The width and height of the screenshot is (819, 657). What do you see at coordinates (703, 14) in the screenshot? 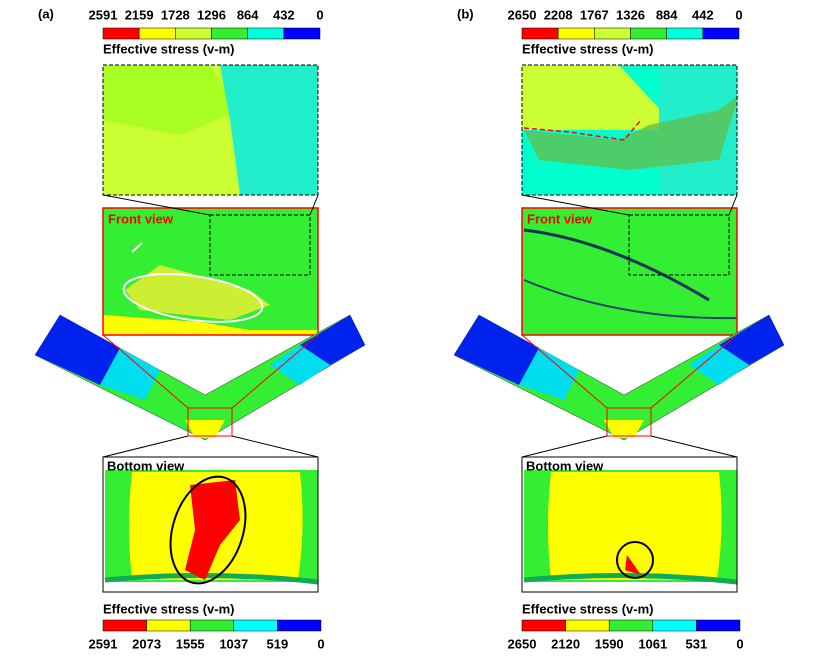
I see `colorbar-tick: 442` at bounding box center [703, 14].